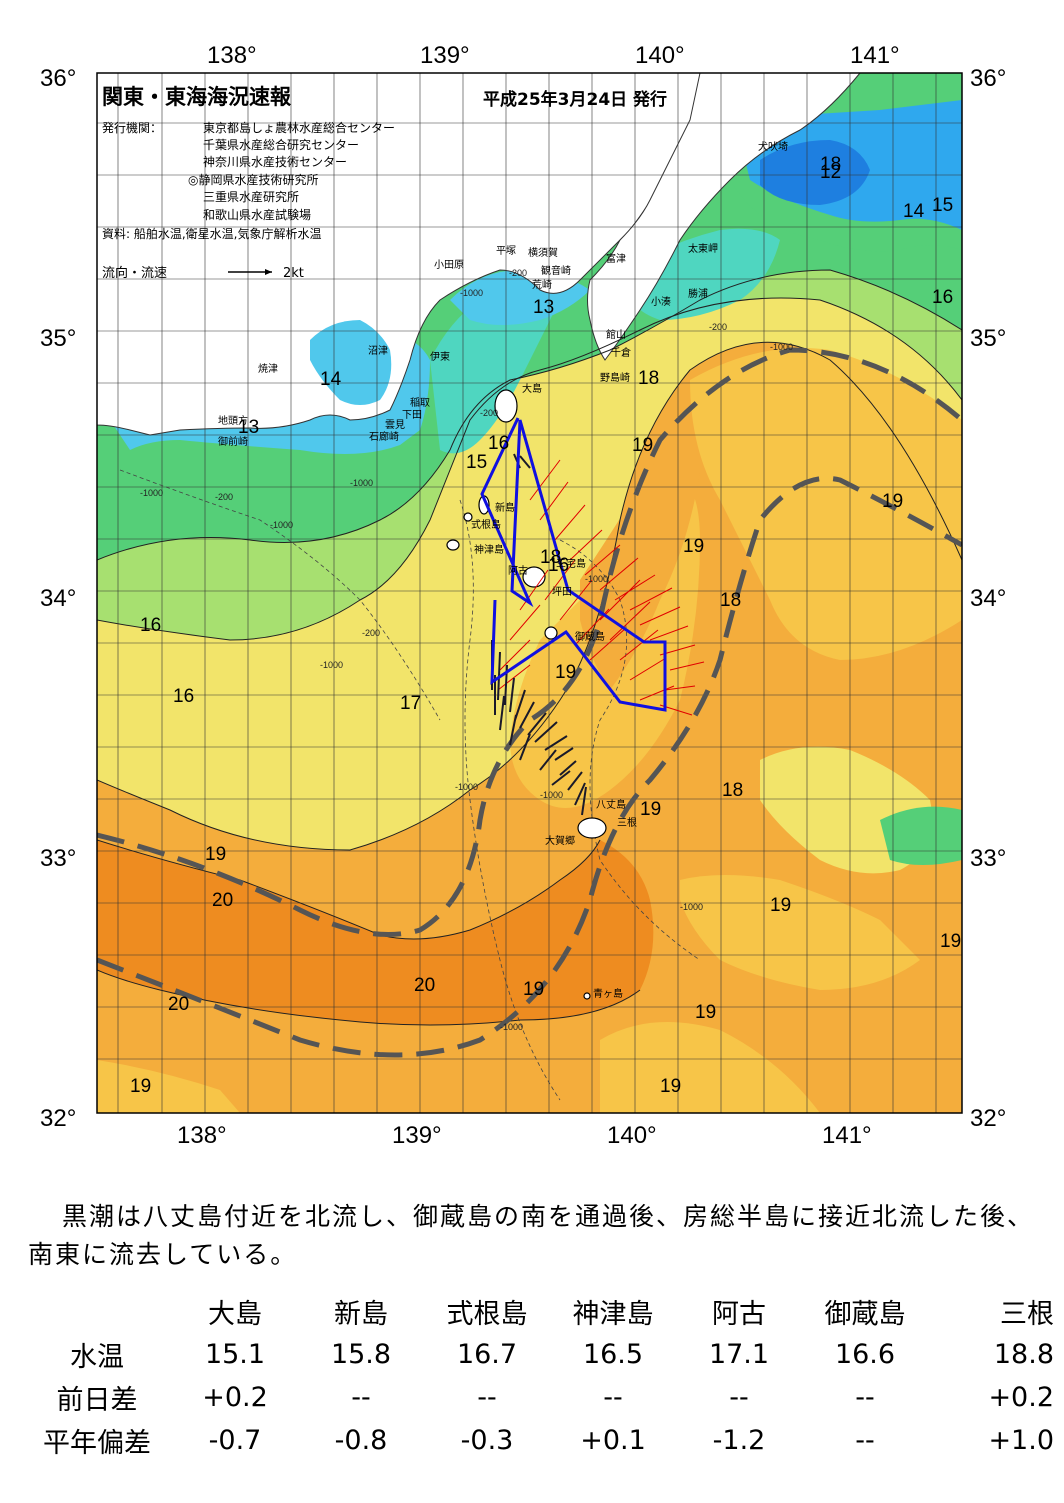 This screenshot has width=1064, height=1503. Describe the element at coordinates (233, 441) in the screenshot. I see `svg-text: 御前崎` at that location.